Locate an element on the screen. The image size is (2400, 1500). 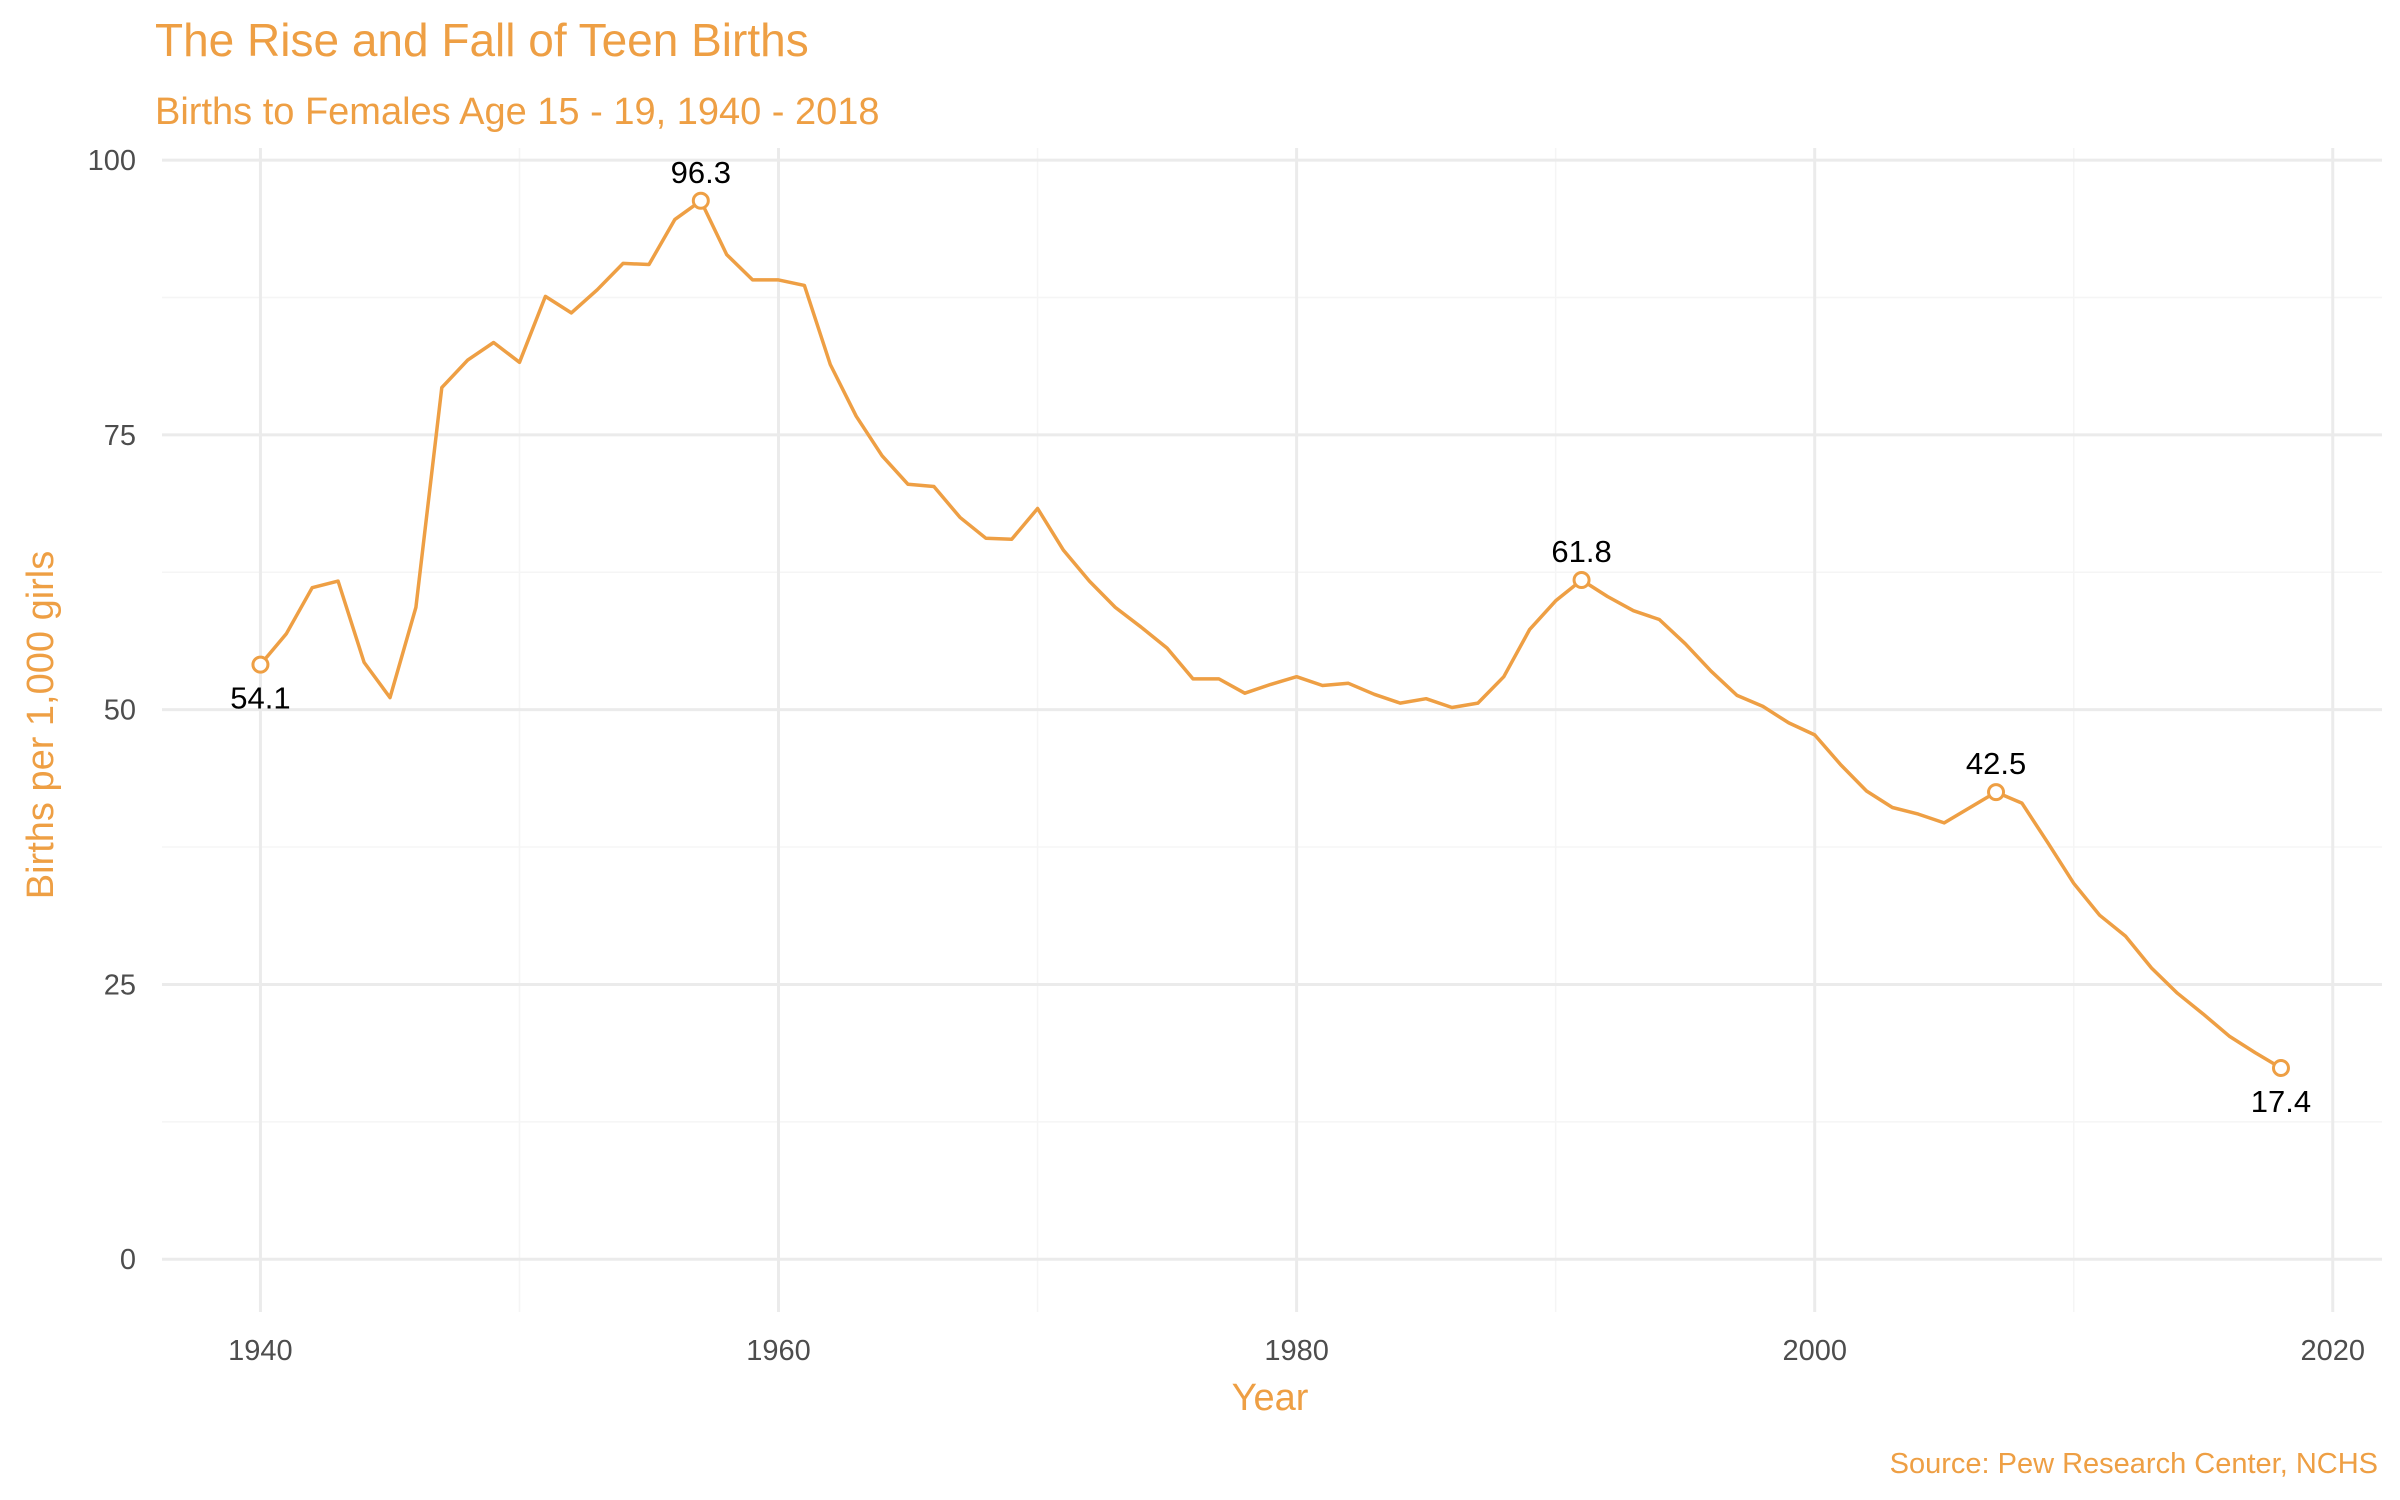
y-tick-label: 50 is located at coordinates (120, 711).